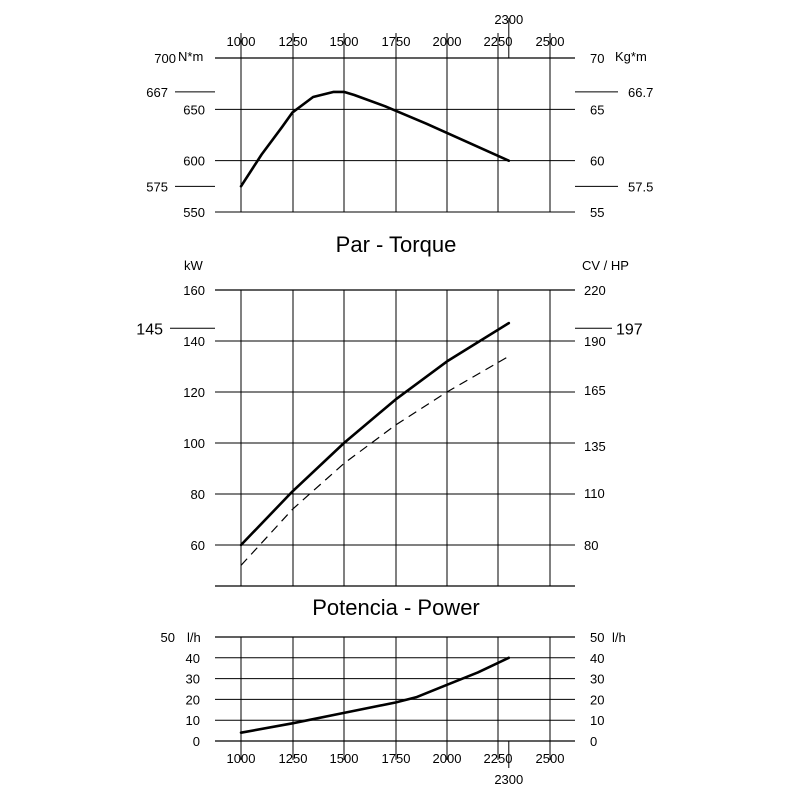  What do you see at coordinates (194, 341) in the screenshot?
I see `power-y-left-tick-label: 140` at bounding box center [194, 341].